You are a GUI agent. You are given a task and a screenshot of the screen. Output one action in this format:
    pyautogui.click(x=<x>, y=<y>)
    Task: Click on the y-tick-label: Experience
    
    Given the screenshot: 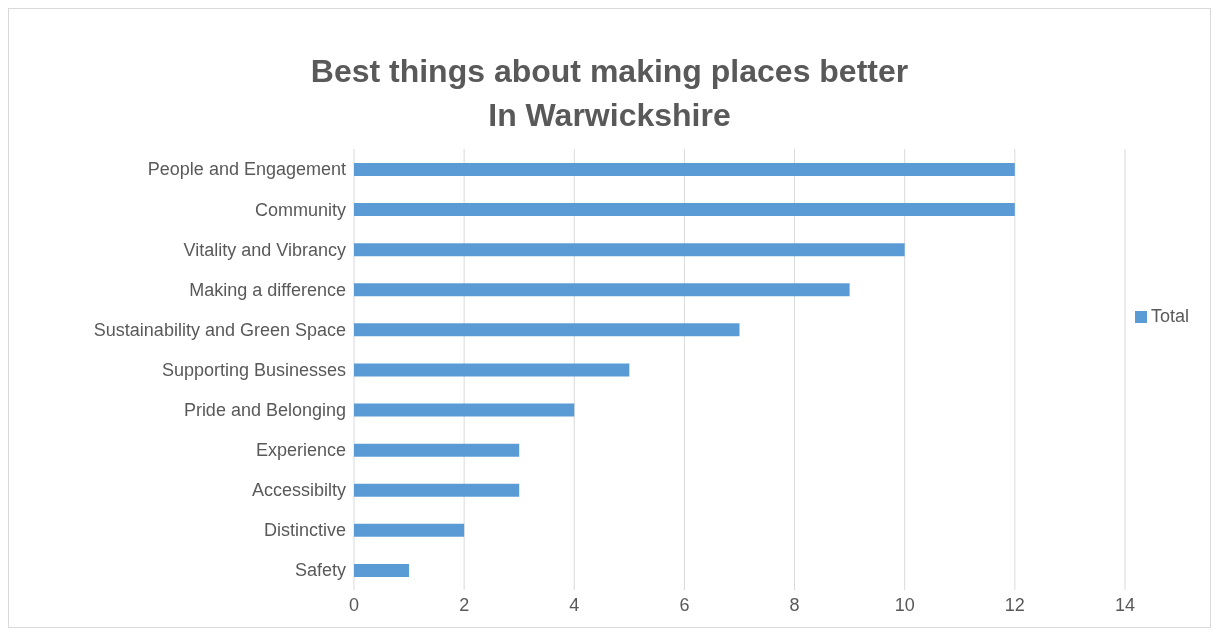 What is the action you would take?
    pyautogui.click(x=300, y=450)
    